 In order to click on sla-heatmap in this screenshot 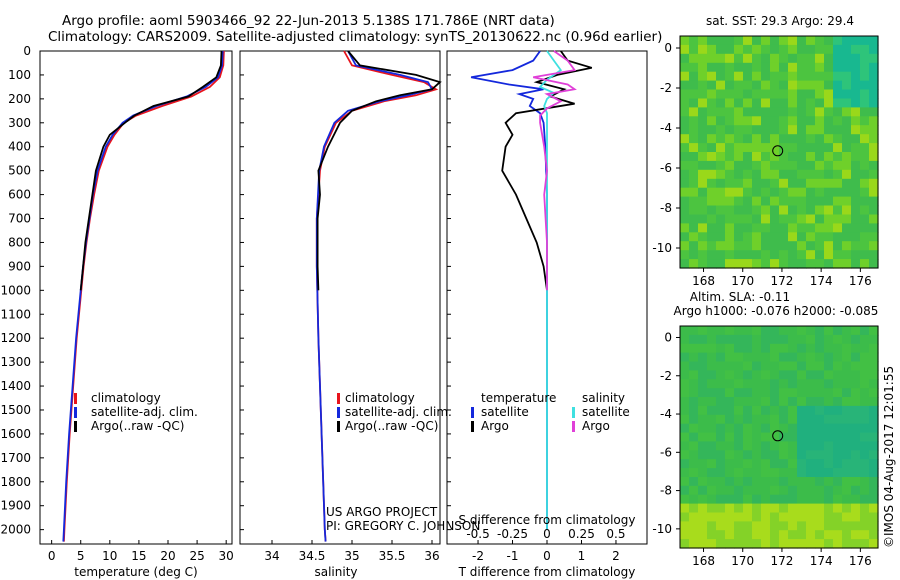, I will do `click(779, 437)`.